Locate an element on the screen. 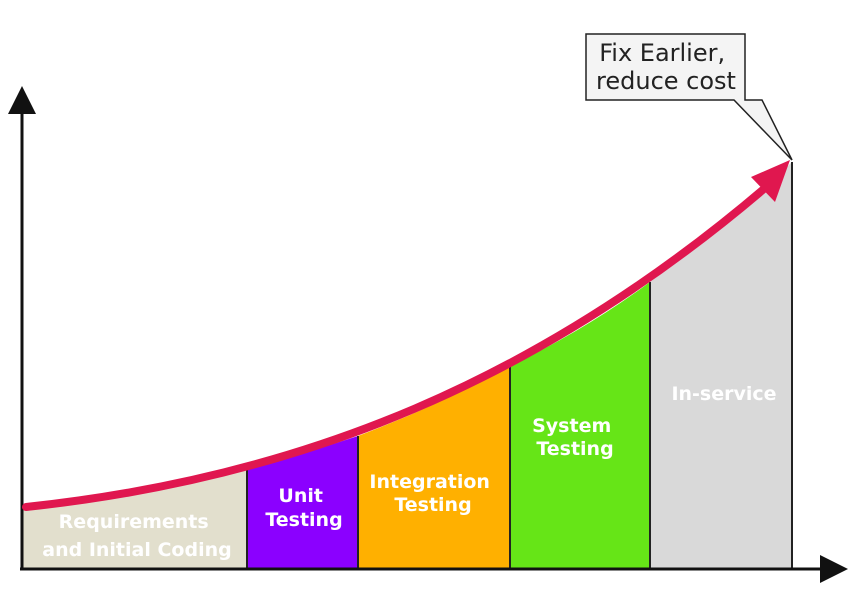 Image resolution: width=856 pixels, height=594 pixels. phase-label-in-service-line1: In-service is located at coordinates (723, 394).